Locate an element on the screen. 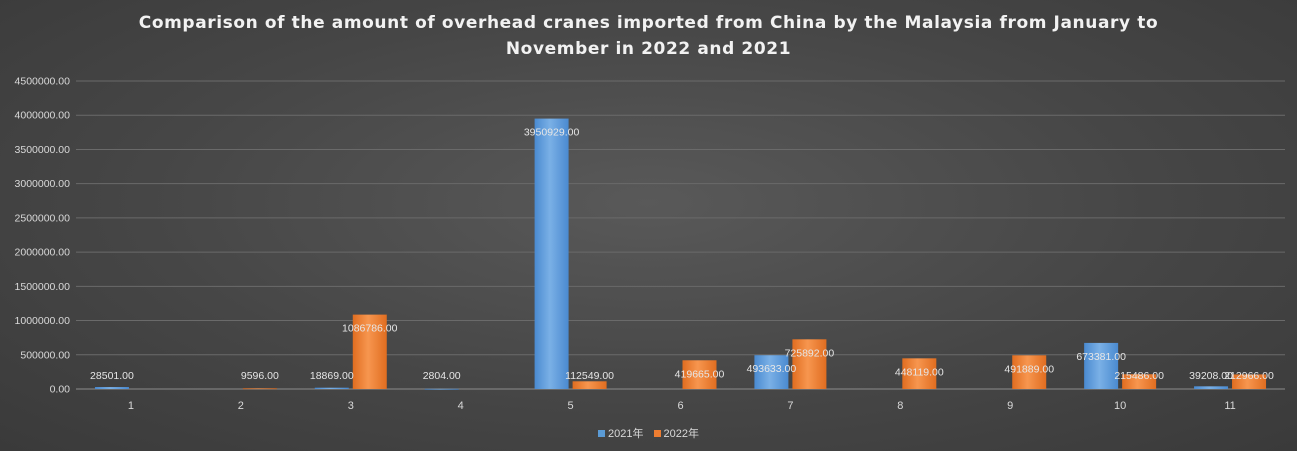 This screenshot has width=1297, height=451. legend-item-2022: 2022年 is located at coordinates (676, 433).